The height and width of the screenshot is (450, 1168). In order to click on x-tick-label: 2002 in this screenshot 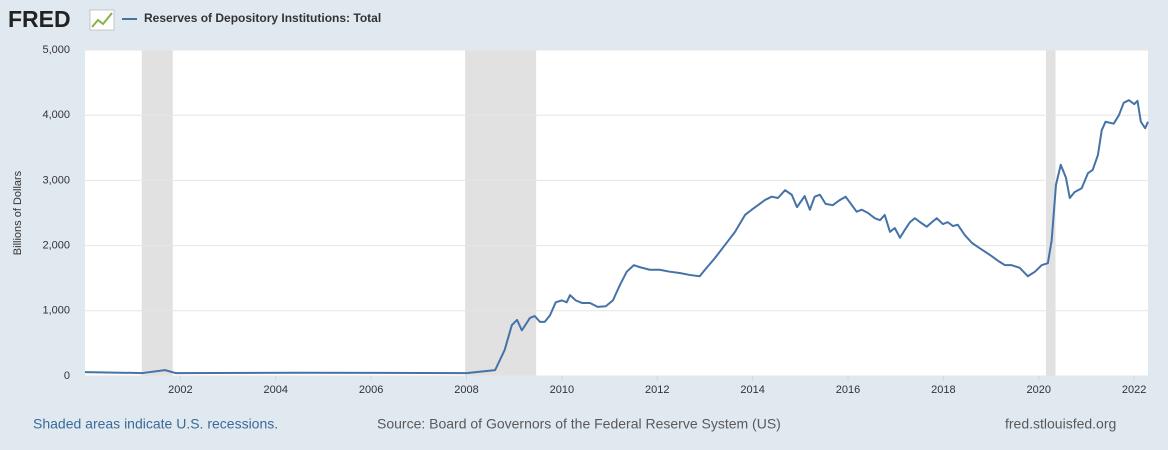, I will do `click(180, 390)`.